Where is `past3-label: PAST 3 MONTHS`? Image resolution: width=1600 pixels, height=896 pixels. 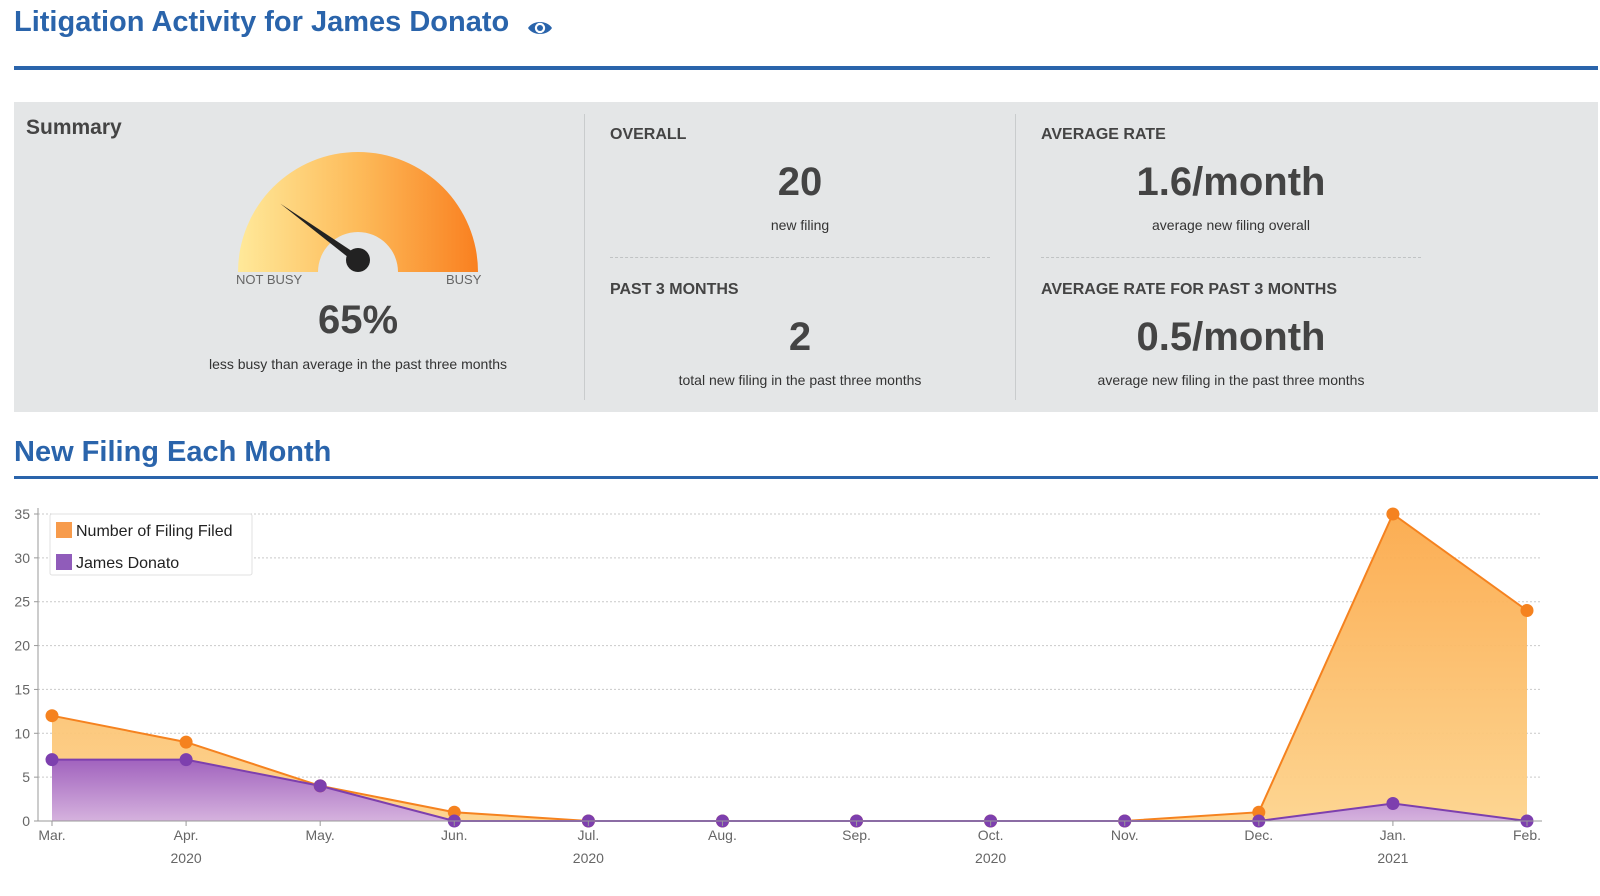
past3-label: PAST 3 MONTHS is located at coordinates (674, 289).